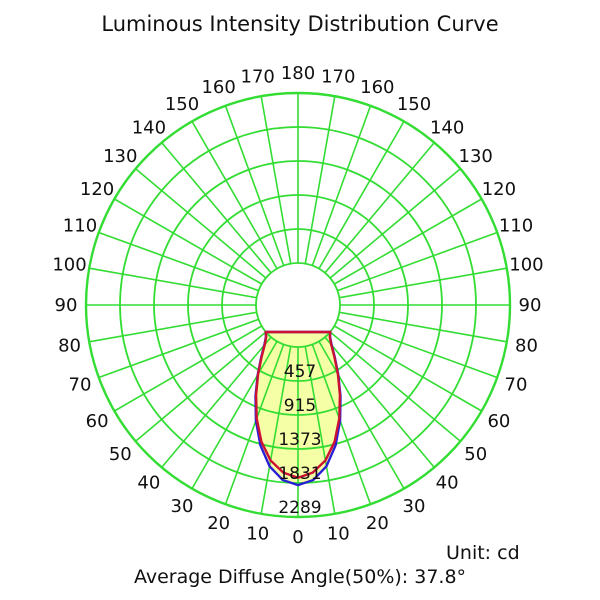  Describe the element at coordinates (69, 265) in the screenshot. I see `angle-tick-left: 100` at that location.